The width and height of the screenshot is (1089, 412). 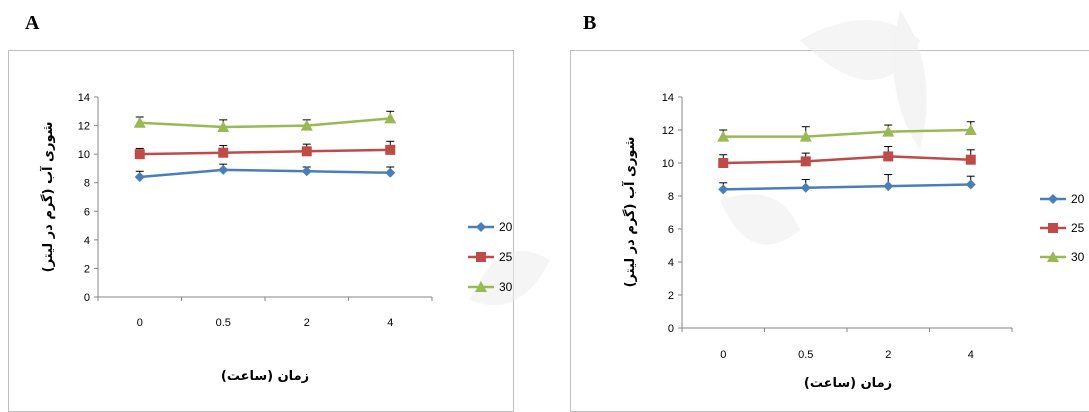 I want to click on panel-label-b: B, so click(x=590, y=23).